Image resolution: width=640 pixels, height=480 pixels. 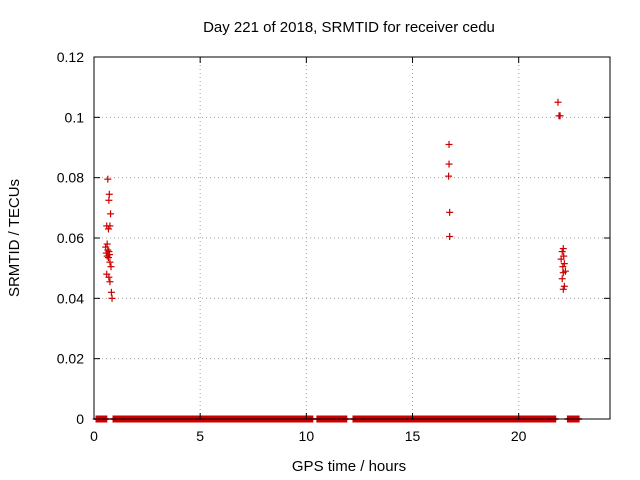 I want to click on y-tick-label: 0.02, so click(x=70, y=359).